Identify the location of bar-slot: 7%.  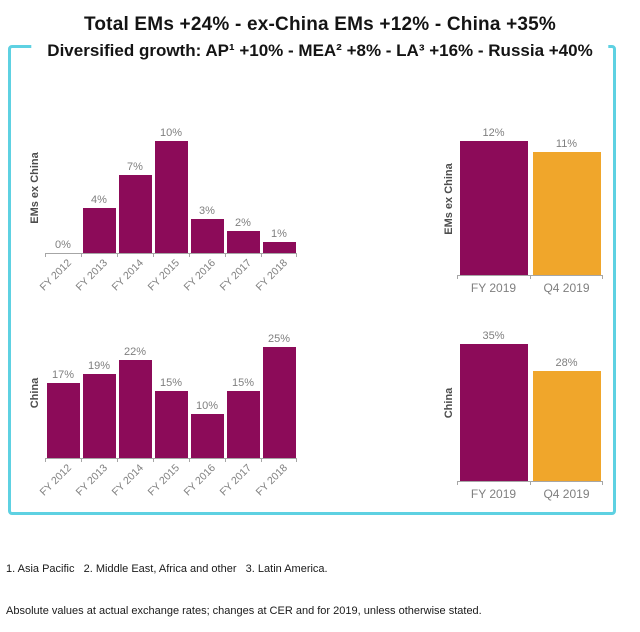
(135, 188).